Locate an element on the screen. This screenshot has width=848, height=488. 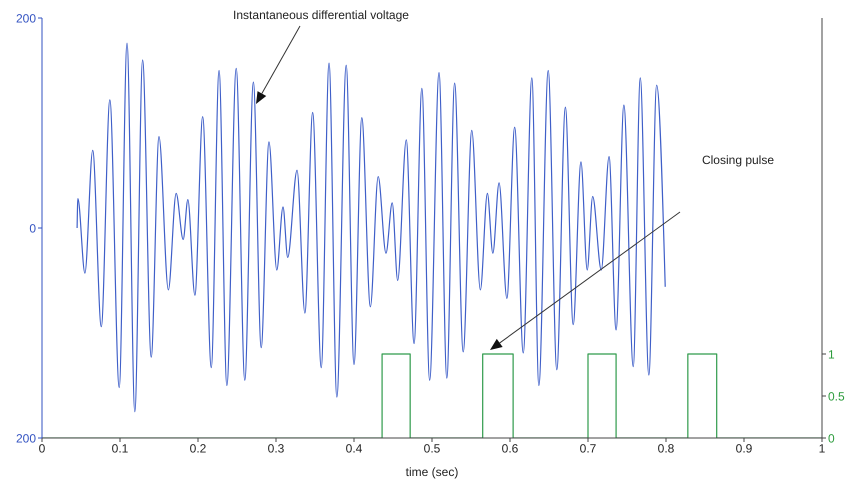
x-tick-label: 0.3 is located at coordinates (276, 449).